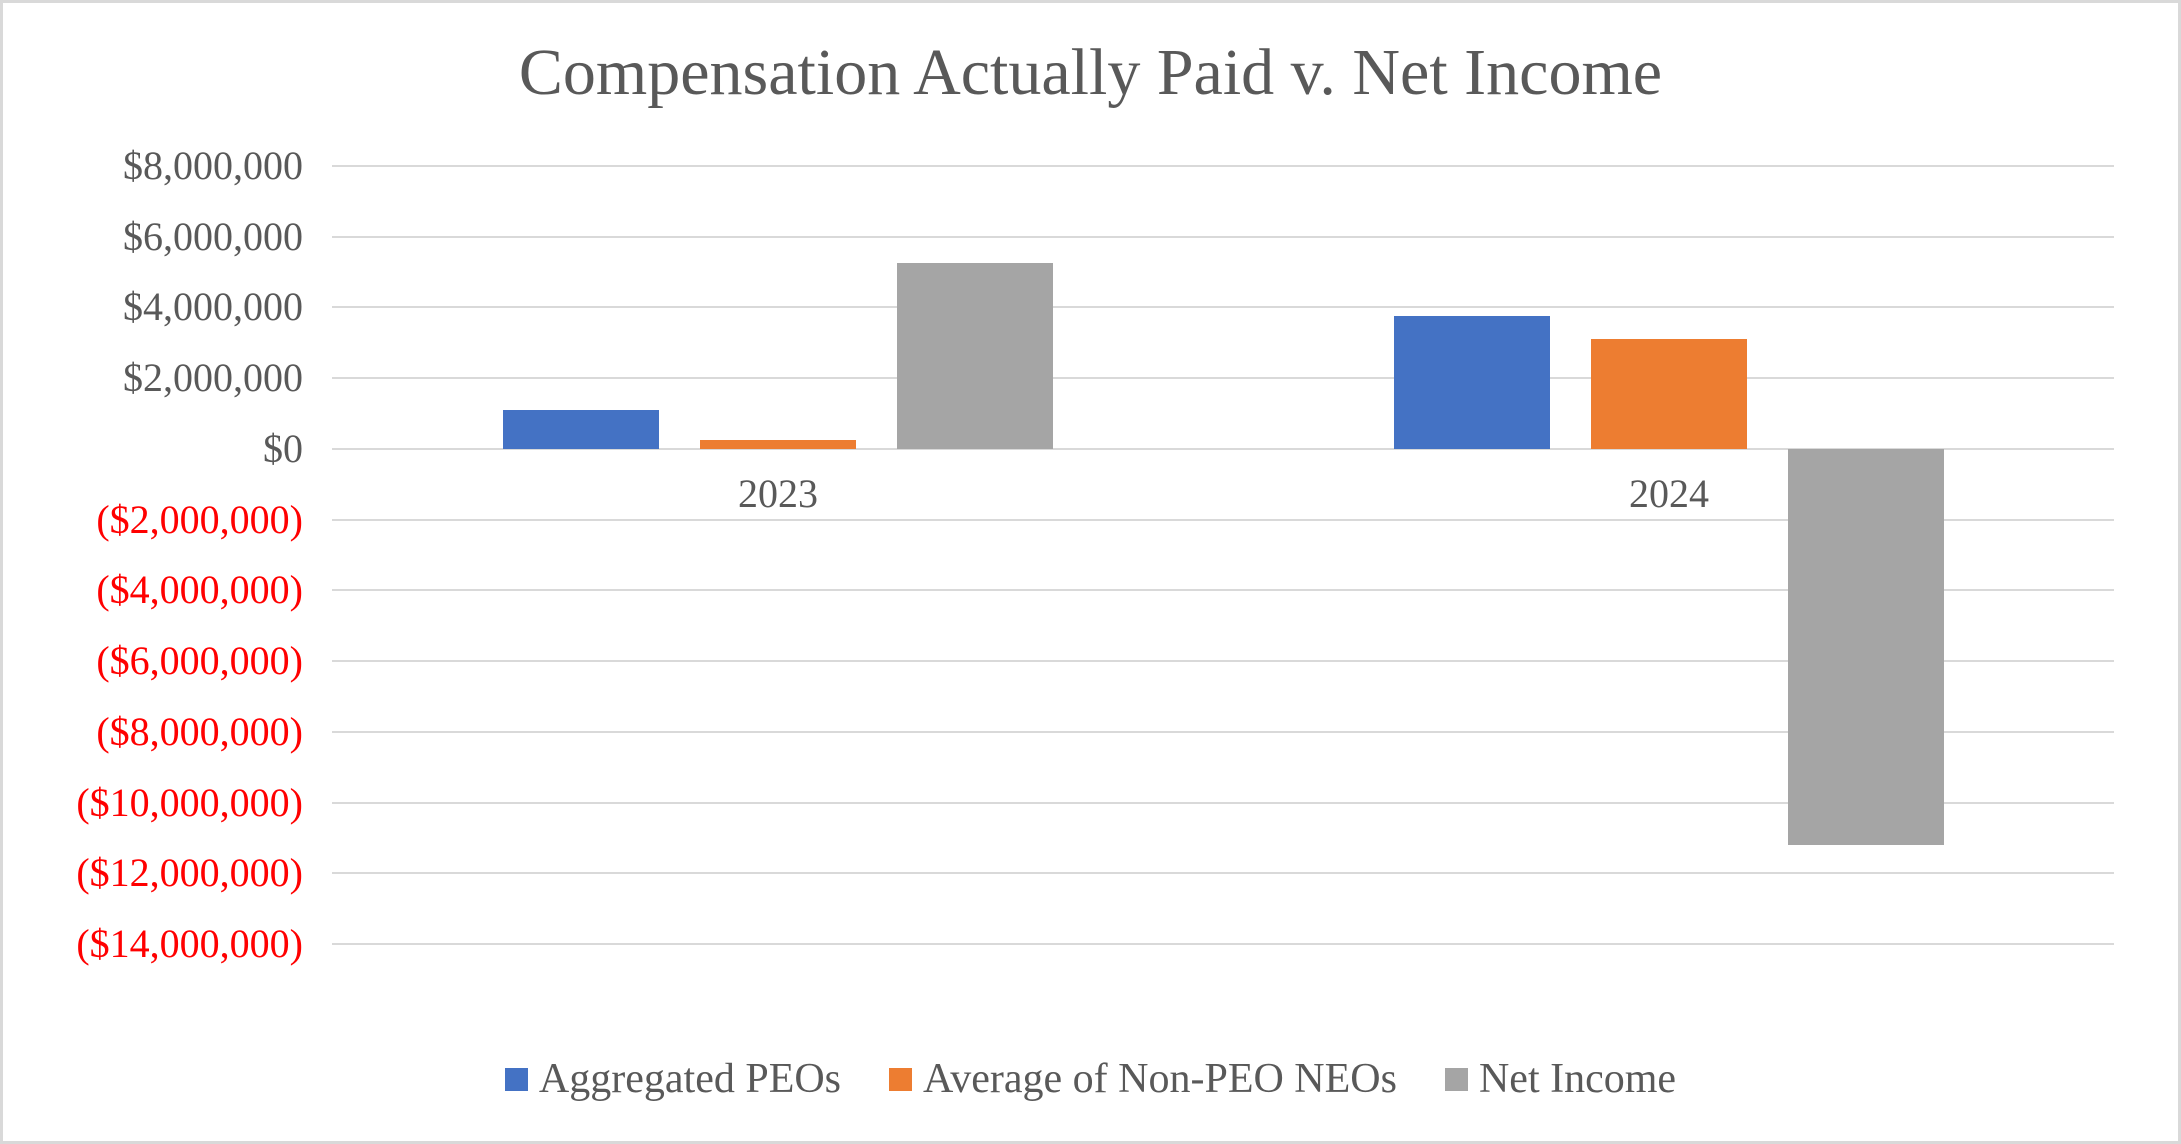 The width and height of the screenshot is (2181, 1144). Describe the element at coordinates (1160, 1079) in the screenshot. I see `legend-label: Average of Non-PEO NEOs` at that location.